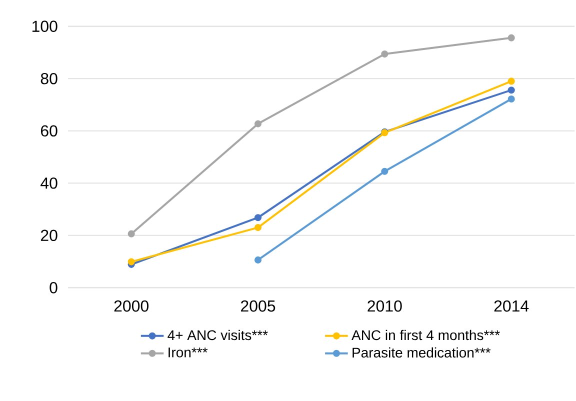  What do you see at coordinates (426, 335) in the screenshot?
I see `legend-label: ANC in first 4 months***` at bounding box center [426, 335].